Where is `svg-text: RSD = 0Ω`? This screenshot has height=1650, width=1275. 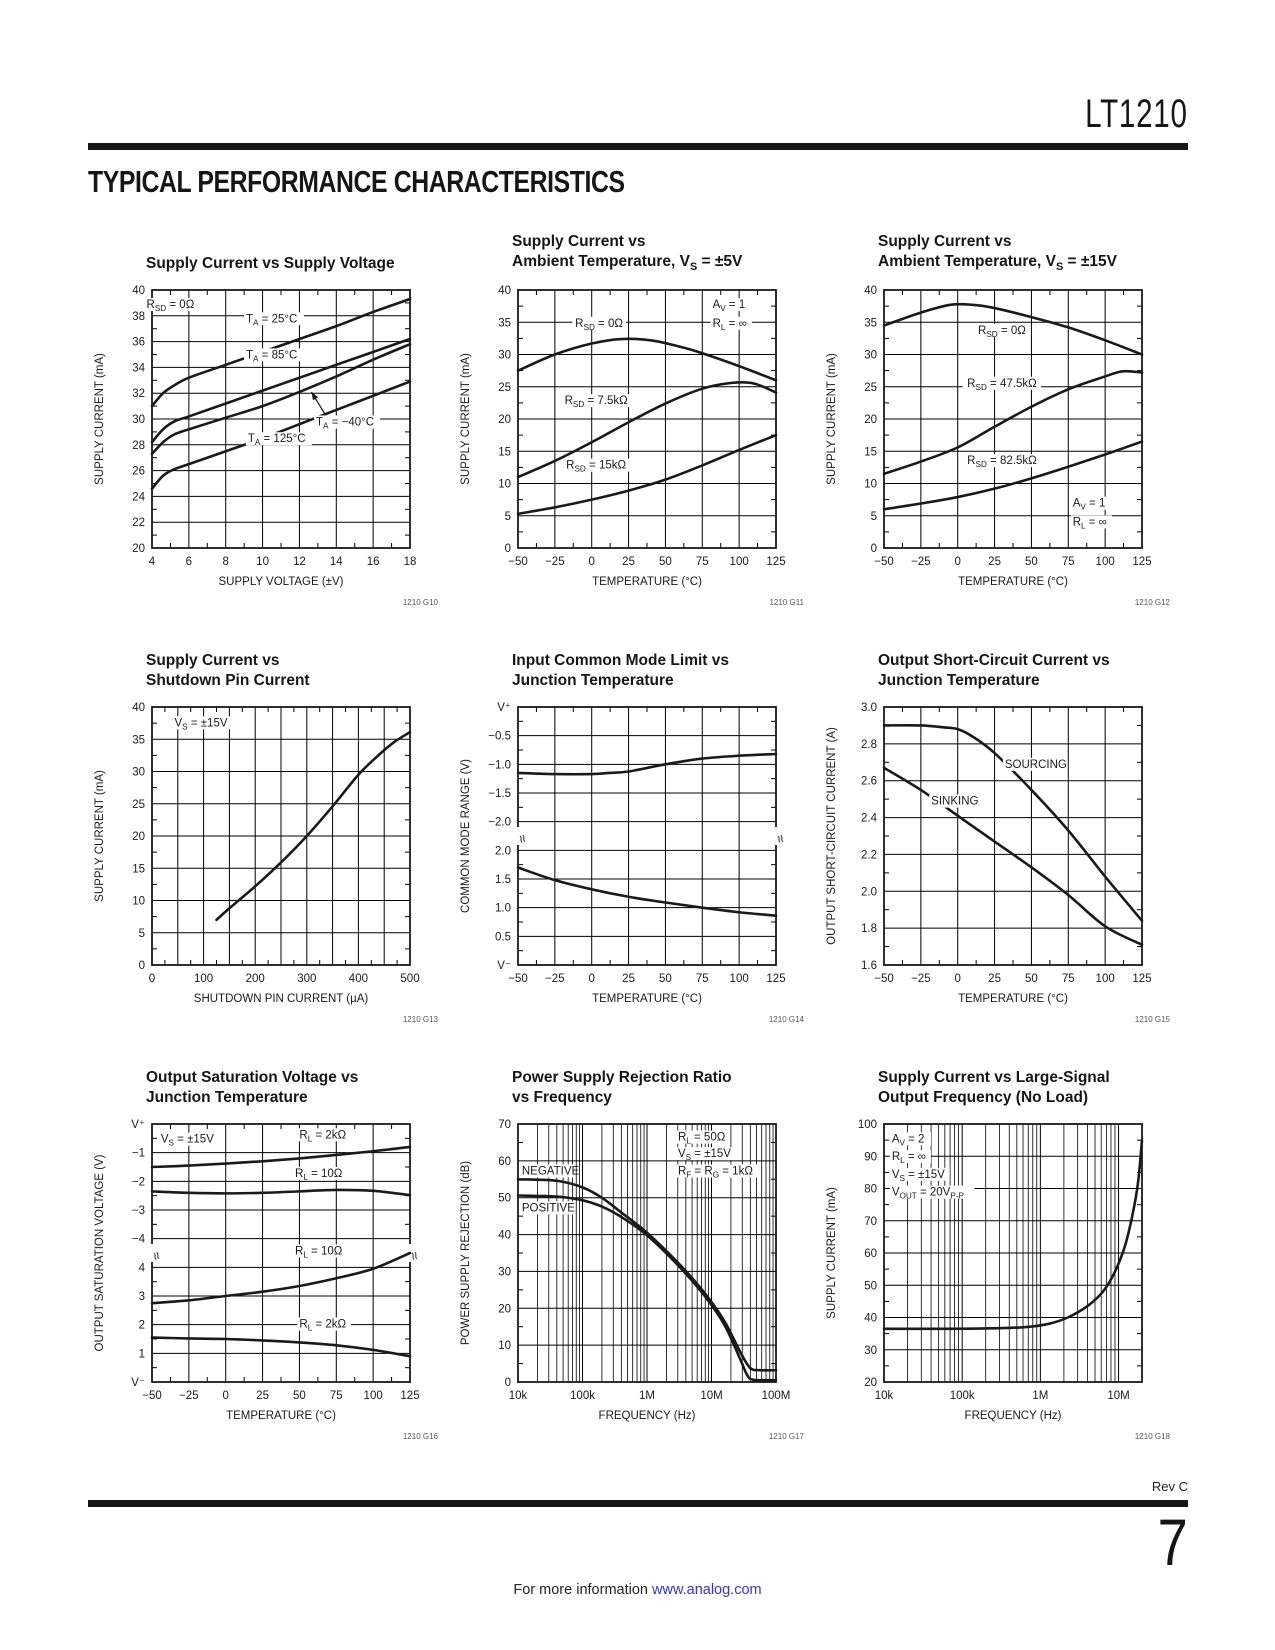 svg-text: RSD = 0Ω is located at coordinates (599, 325).